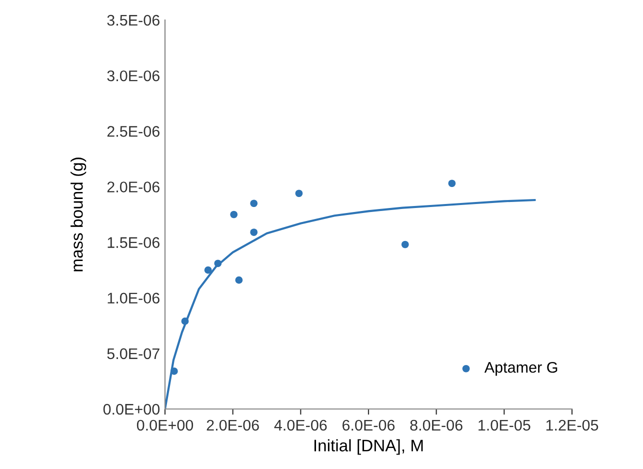 This screenshot has height=469, width=643. What do you see at coordinates (165, 425) in the screenshot?
I see `x-tick-label: 0.0E+00` at bounding box center [165, 425].